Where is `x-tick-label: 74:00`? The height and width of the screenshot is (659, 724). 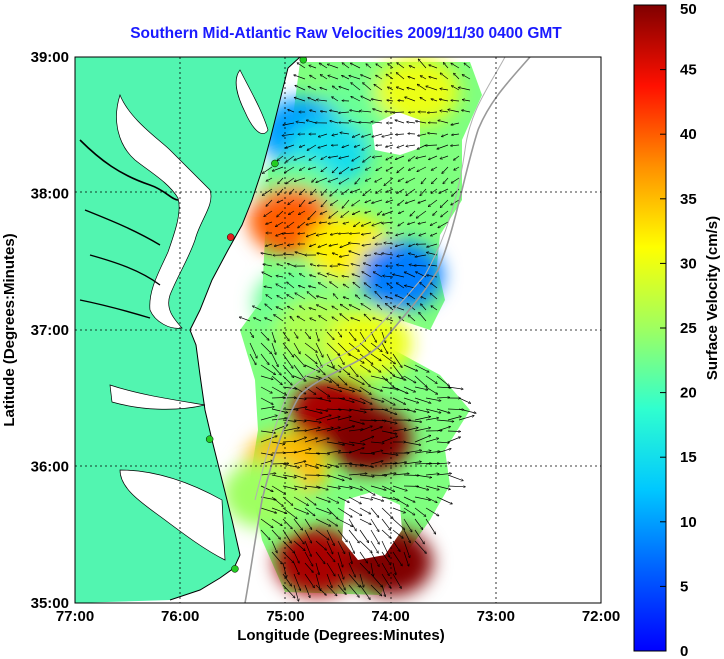
x-tick-label: 74:00 is located at coordinates (390, 616).